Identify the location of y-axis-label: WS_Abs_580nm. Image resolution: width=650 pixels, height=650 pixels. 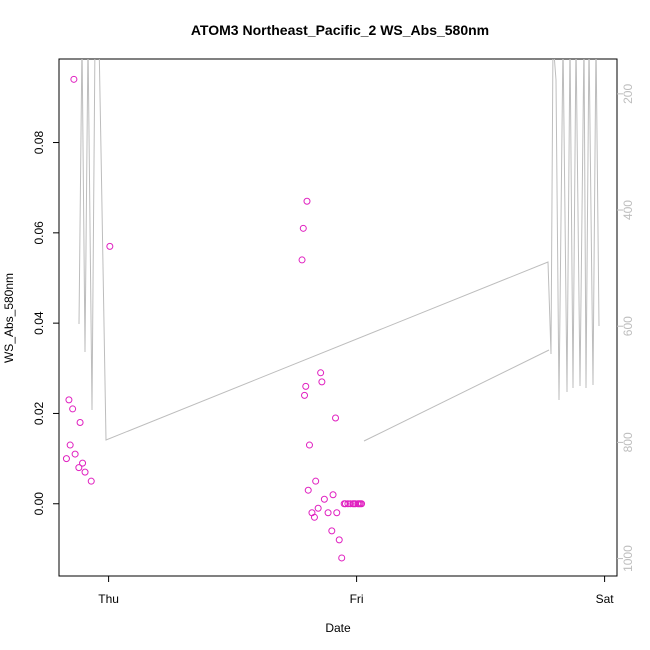
(9, 318).